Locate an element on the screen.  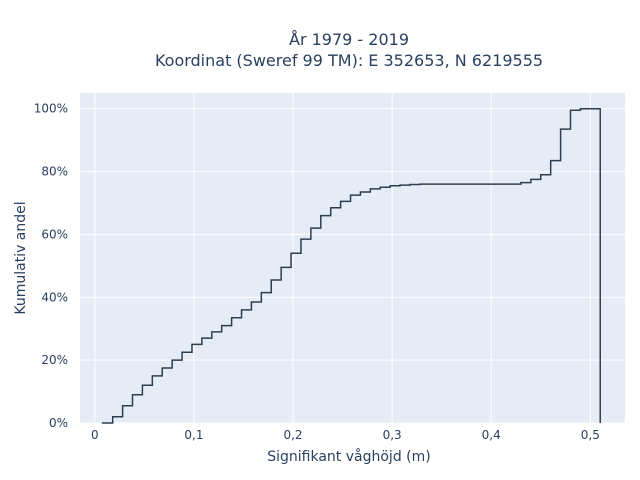
y-tick-label: 40% is located at coordinates (54, 297).